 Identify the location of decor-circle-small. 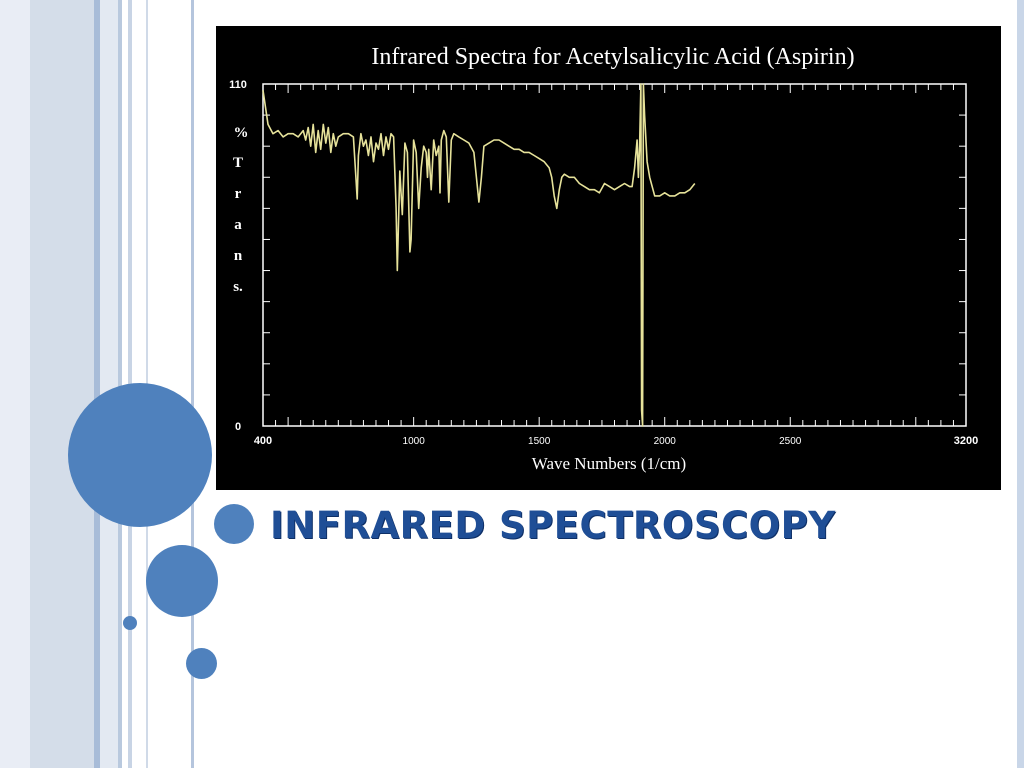
(201, 663).